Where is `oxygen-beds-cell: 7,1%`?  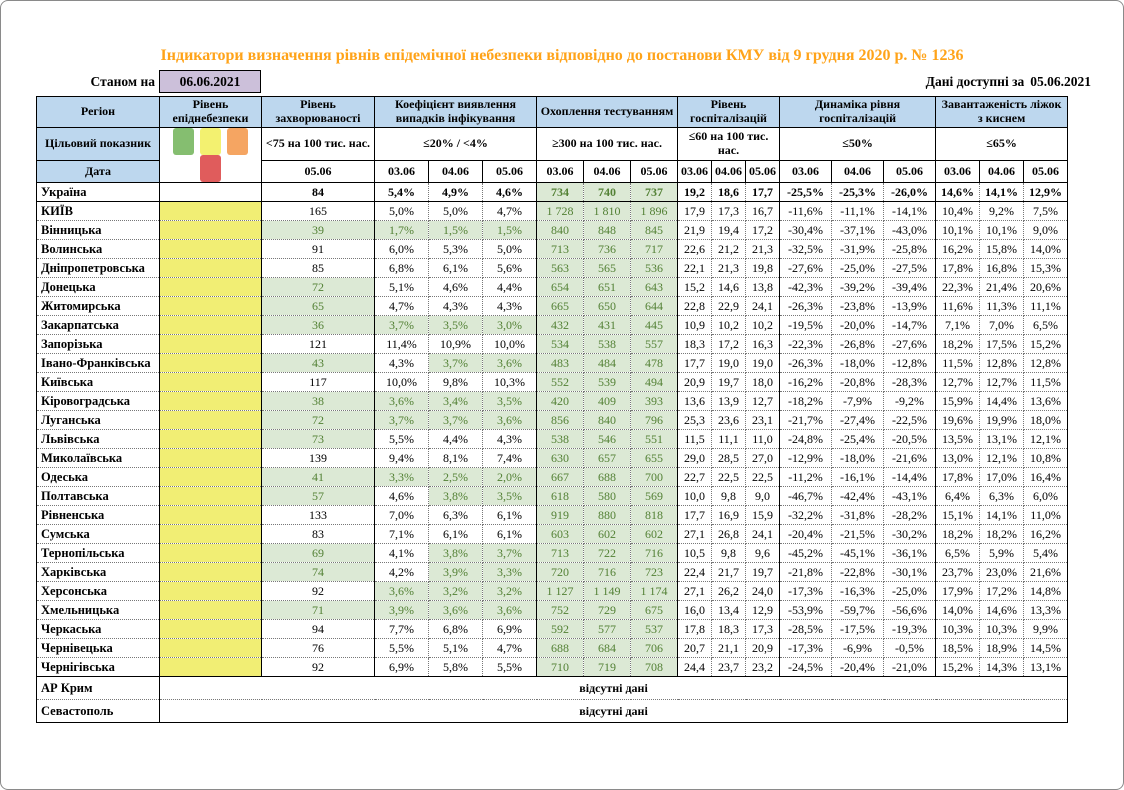 oxygen-beds-cell: 7,1% is located at coordinates (958, 325).